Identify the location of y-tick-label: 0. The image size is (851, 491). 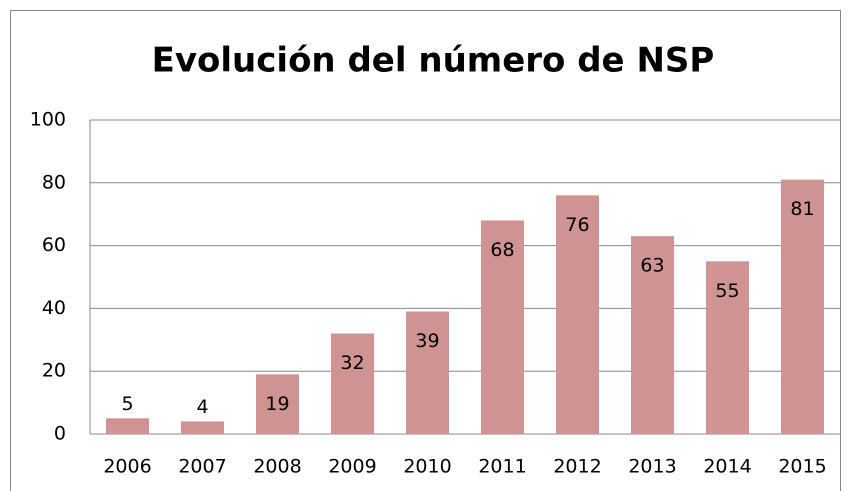
(60, 434).